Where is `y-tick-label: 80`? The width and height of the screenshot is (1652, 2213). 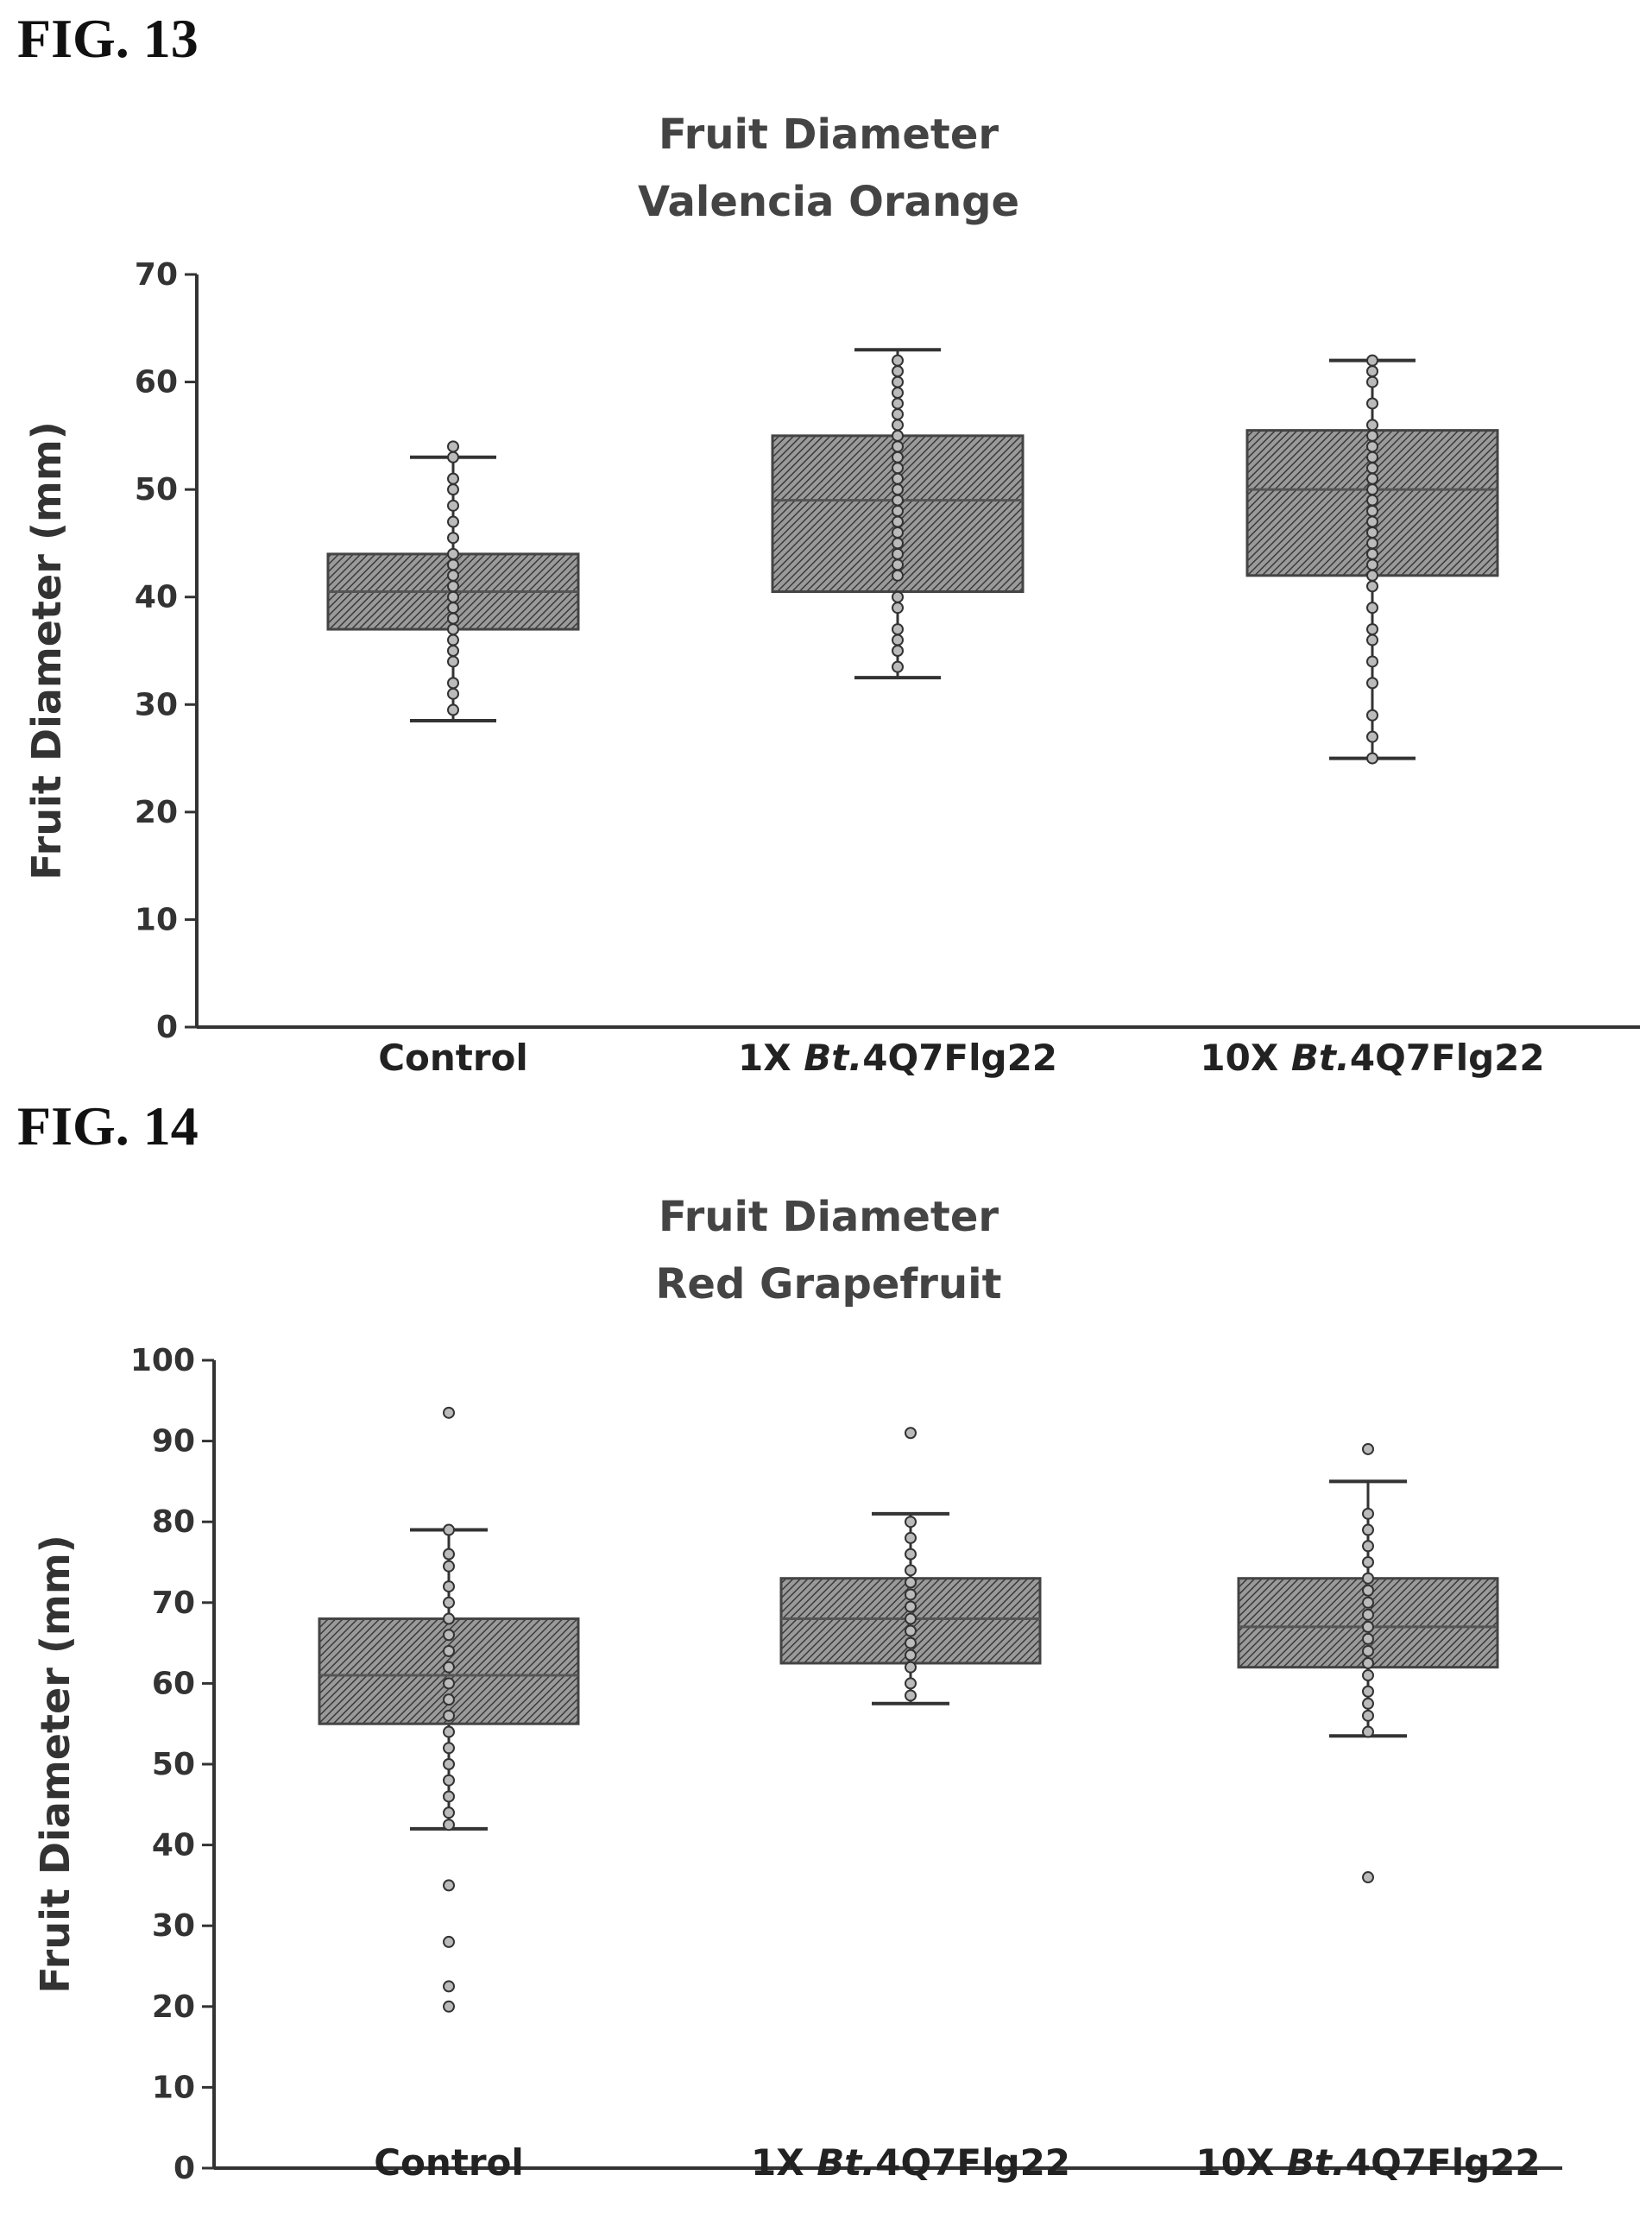 y-tick-label: 80 is located at coordinates (174, 1522).